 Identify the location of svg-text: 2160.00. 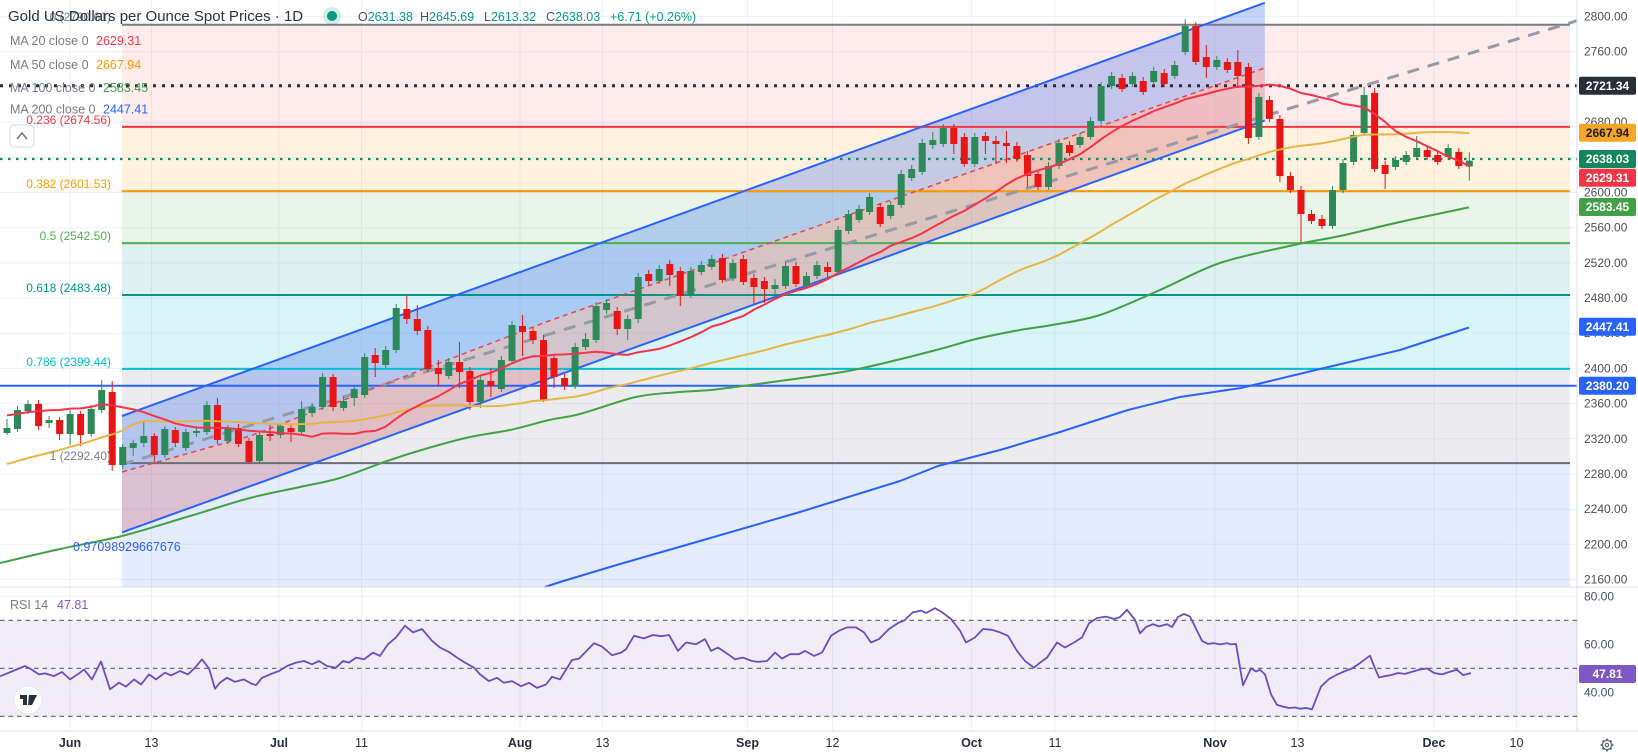
(1606, 580).